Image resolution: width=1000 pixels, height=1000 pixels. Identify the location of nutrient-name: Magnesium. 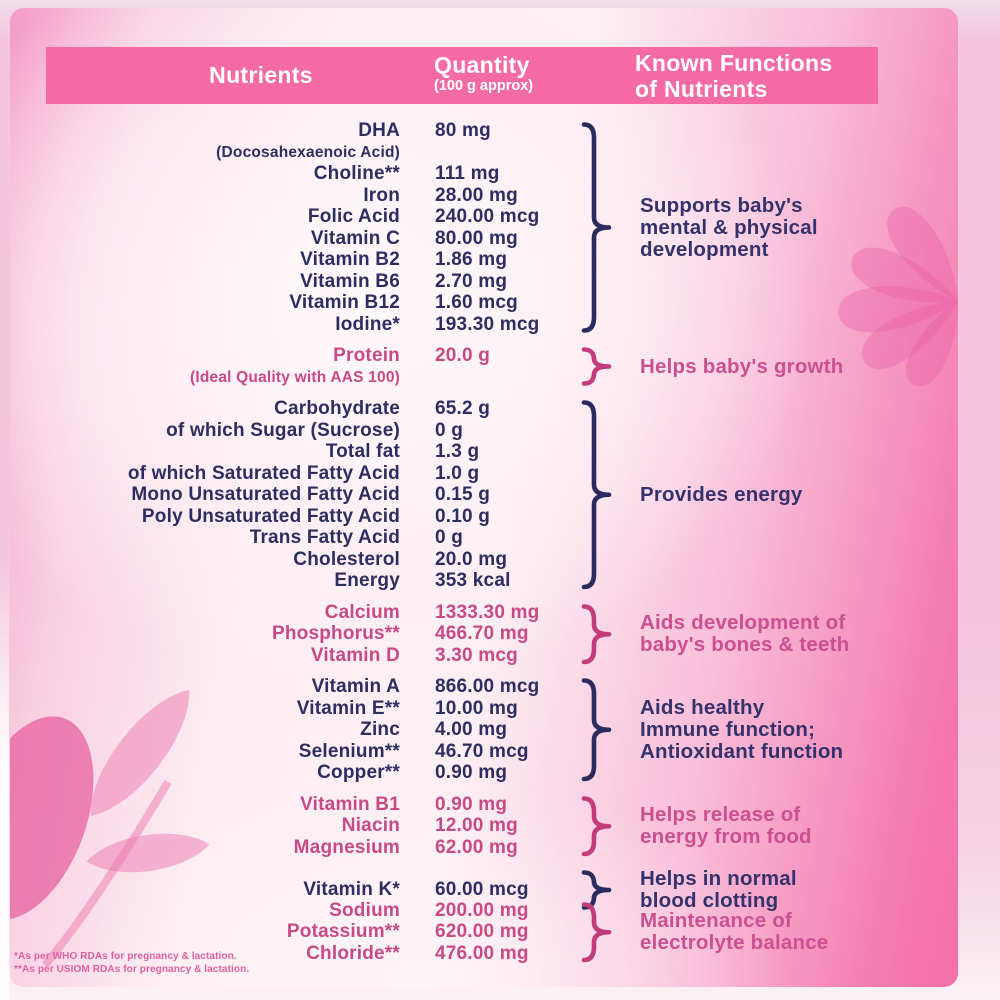
(346, 847).